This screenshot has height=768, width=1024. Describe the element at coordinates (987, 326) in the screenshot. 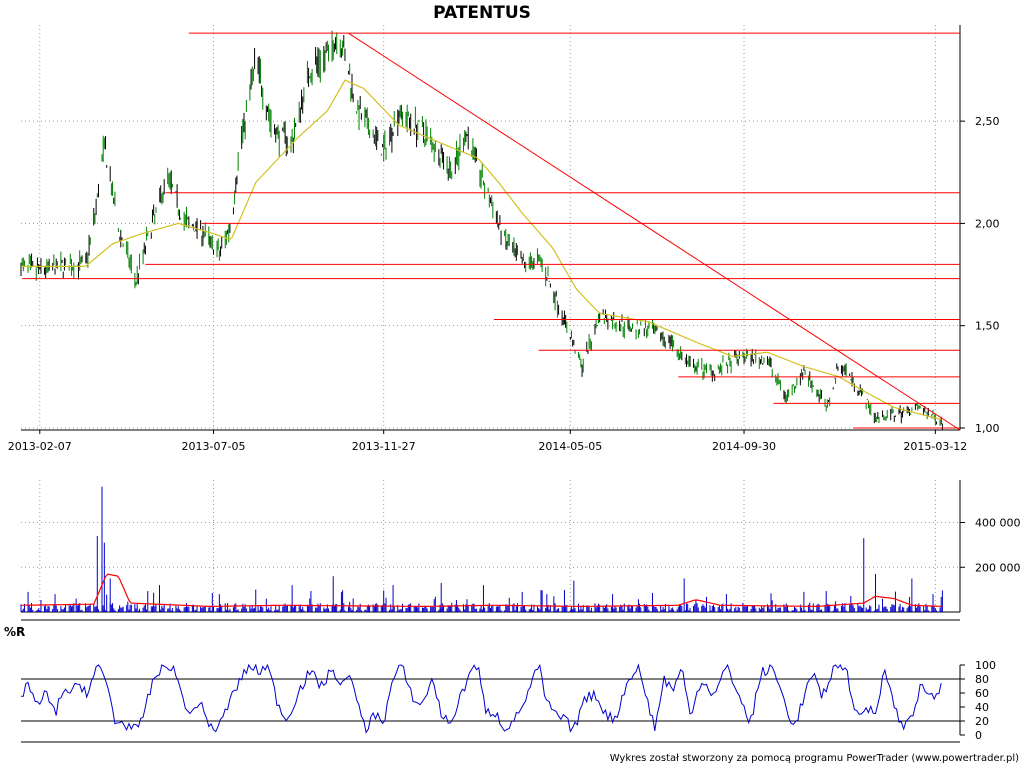

I see `y-tick-label: 1,50` at that location.